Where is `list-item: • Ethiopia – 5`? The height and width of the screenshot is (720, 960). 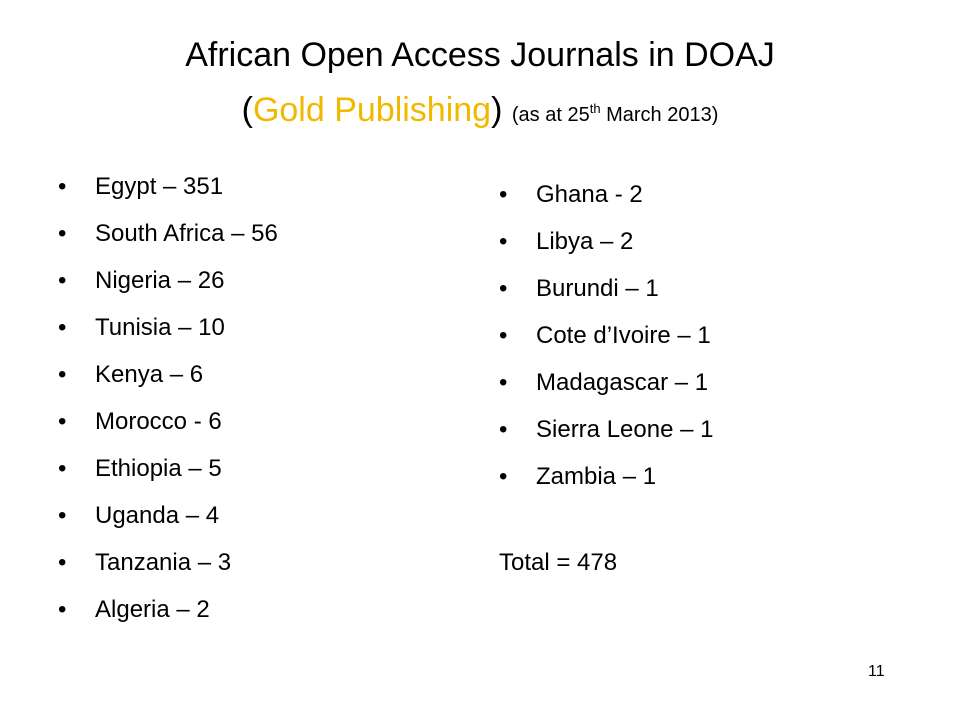
list-item: • Ethiopia – 5 is located at coordinates (168, 477).